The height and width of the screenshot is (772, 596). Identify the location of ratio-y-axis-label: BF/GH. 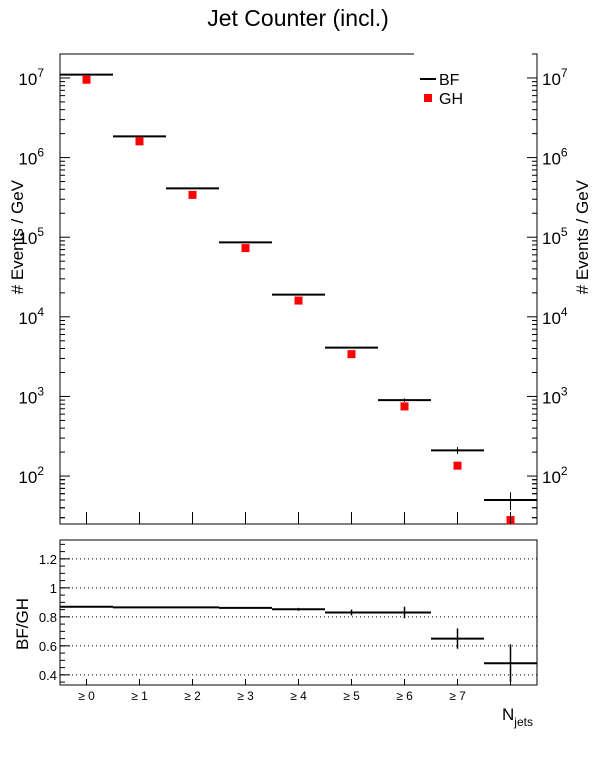
(22, 624).